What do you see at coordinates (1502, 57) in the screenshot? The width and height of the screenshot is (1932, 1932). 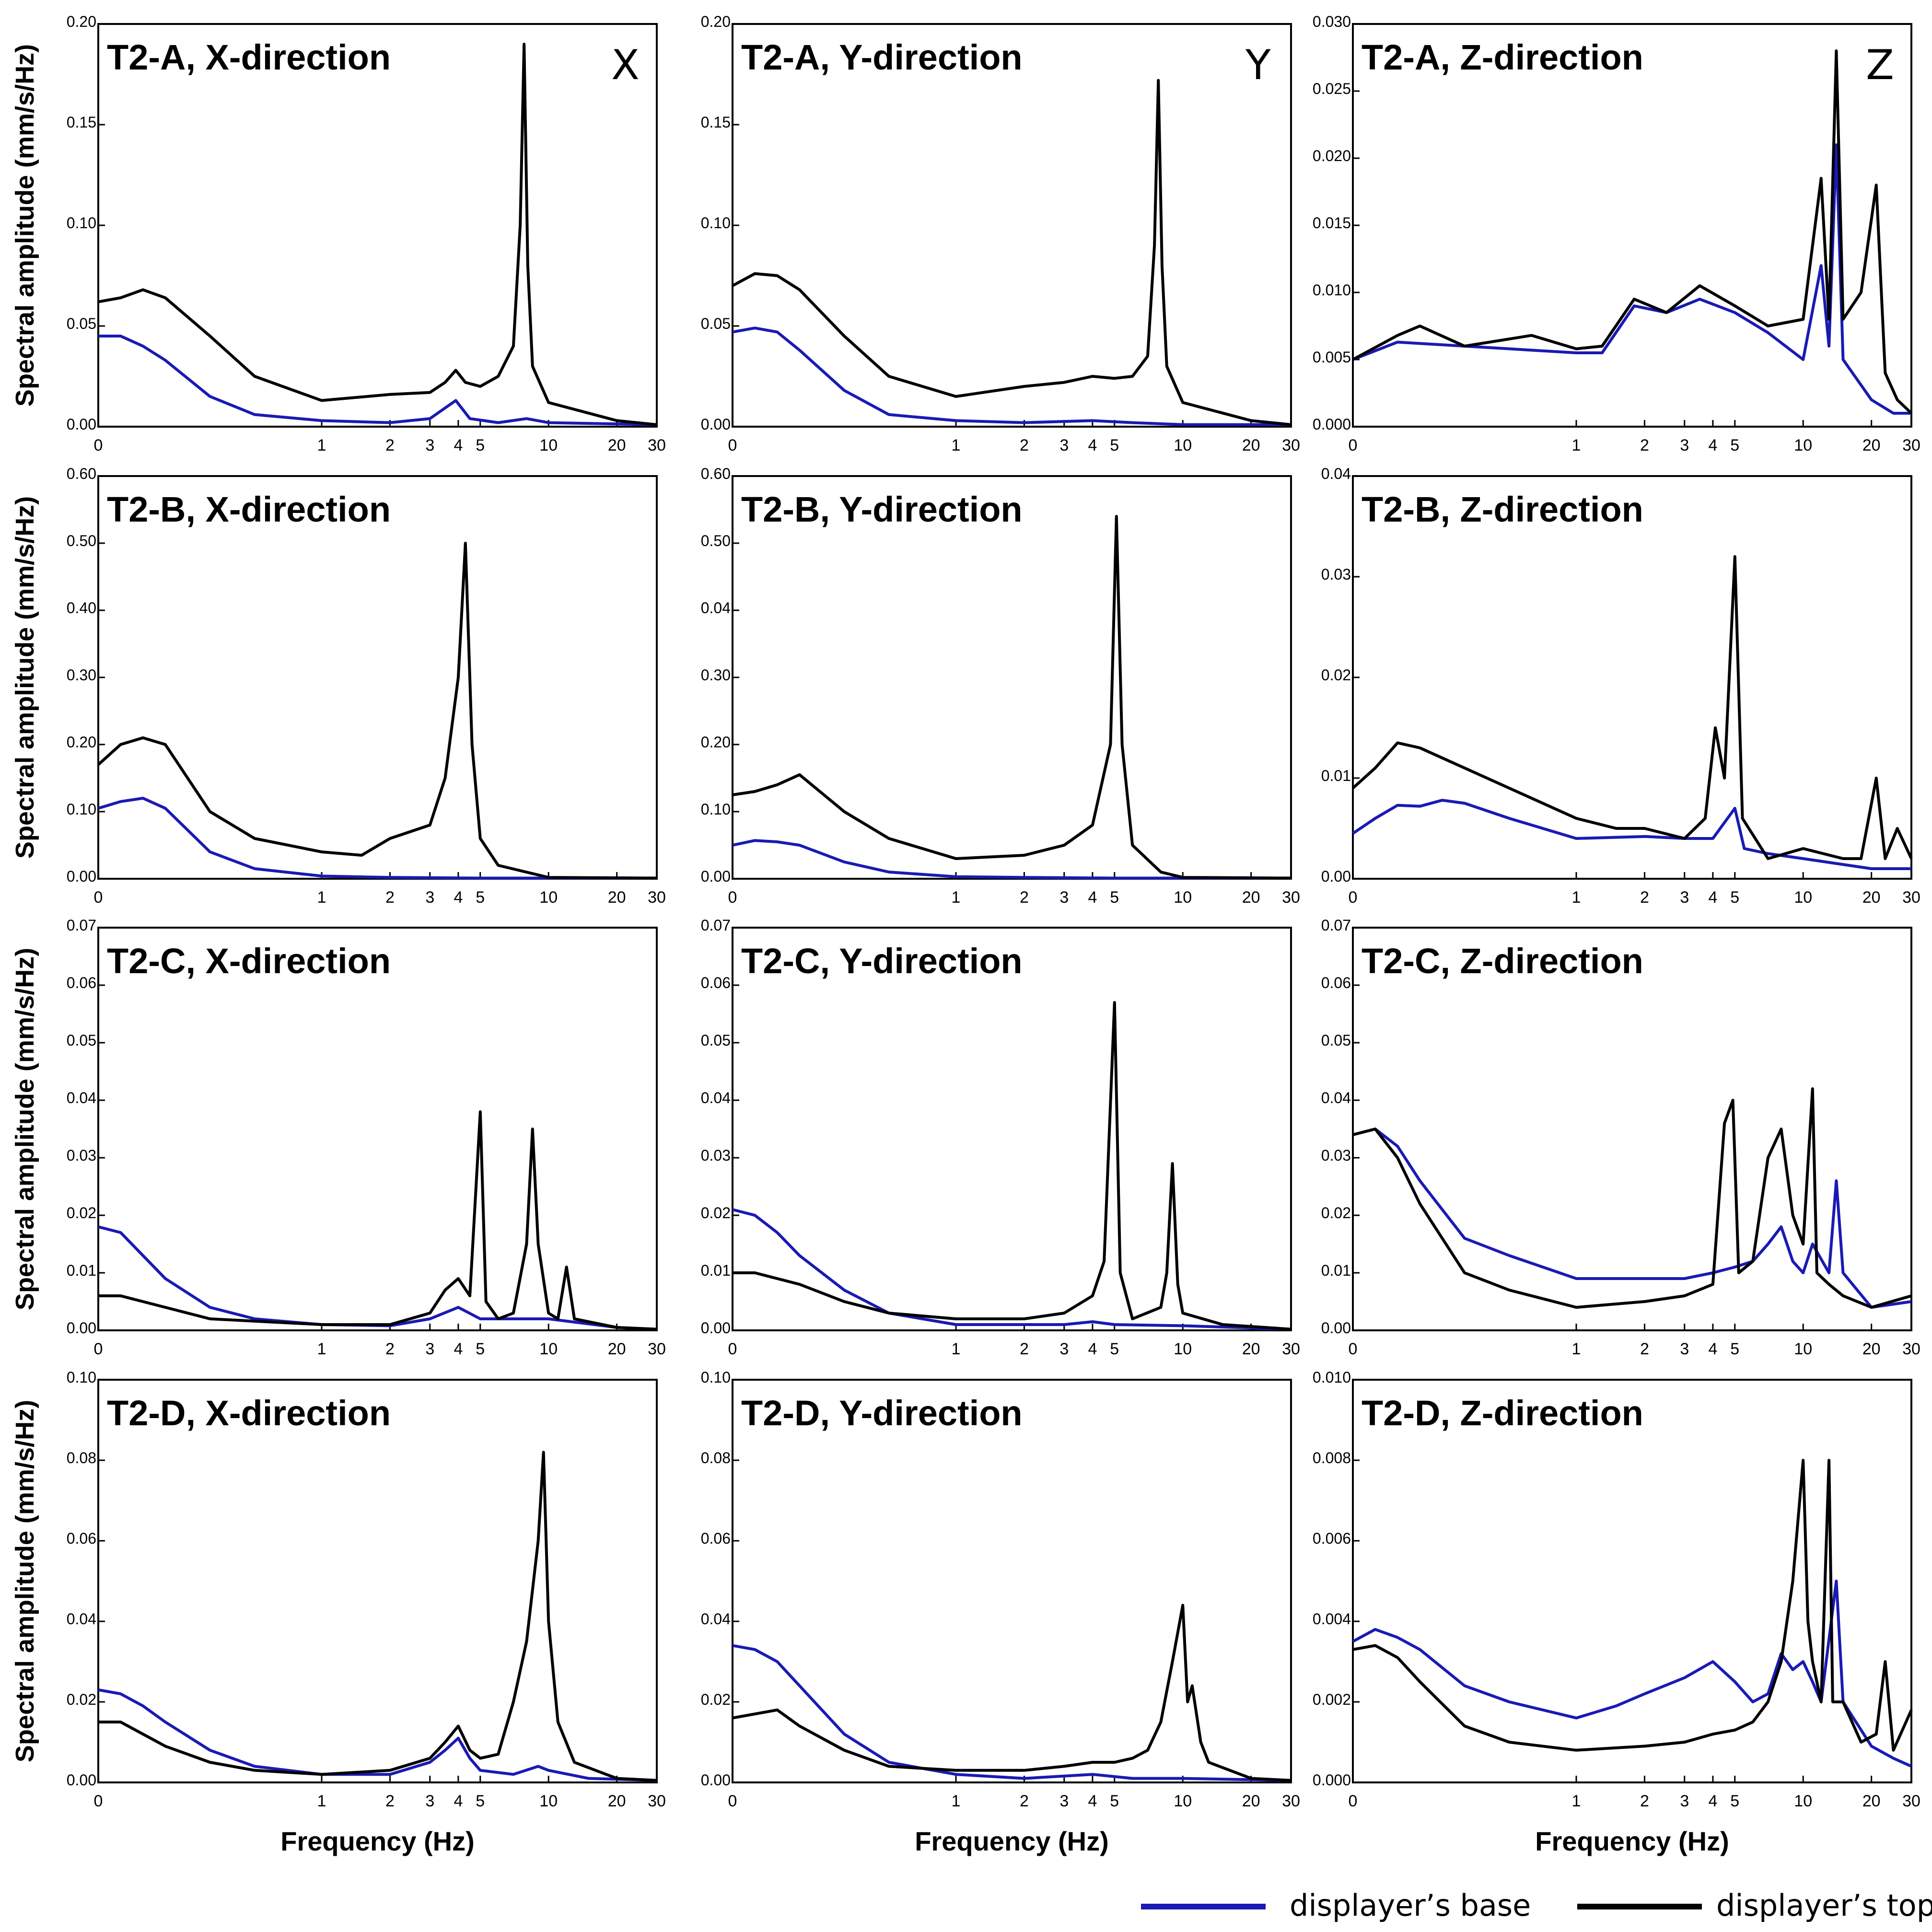 I see `panel-title: T2-A, Z-direction` at bounding box center [1502, 57].